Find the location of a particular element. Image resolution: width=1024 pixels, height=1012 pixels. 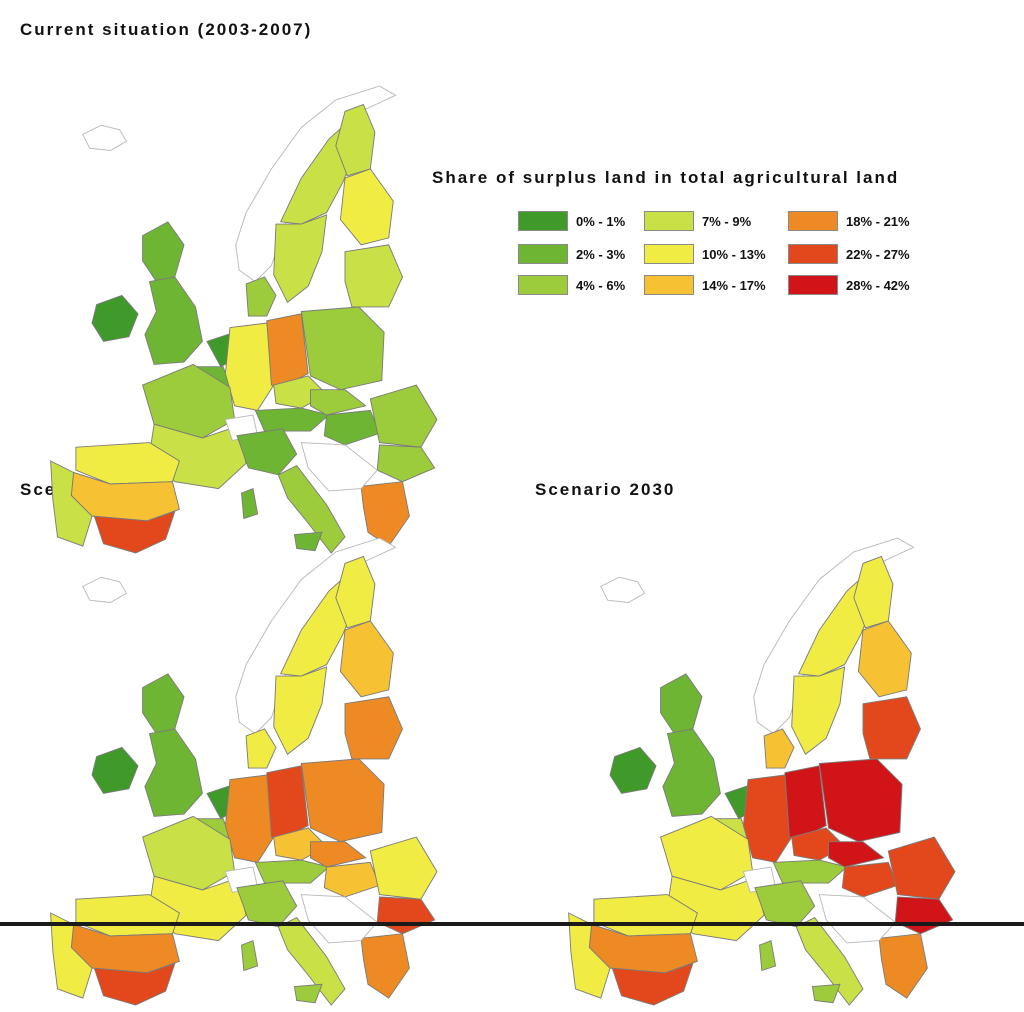

legend-label: 14% - 17% is located at coordinates (734, 285).